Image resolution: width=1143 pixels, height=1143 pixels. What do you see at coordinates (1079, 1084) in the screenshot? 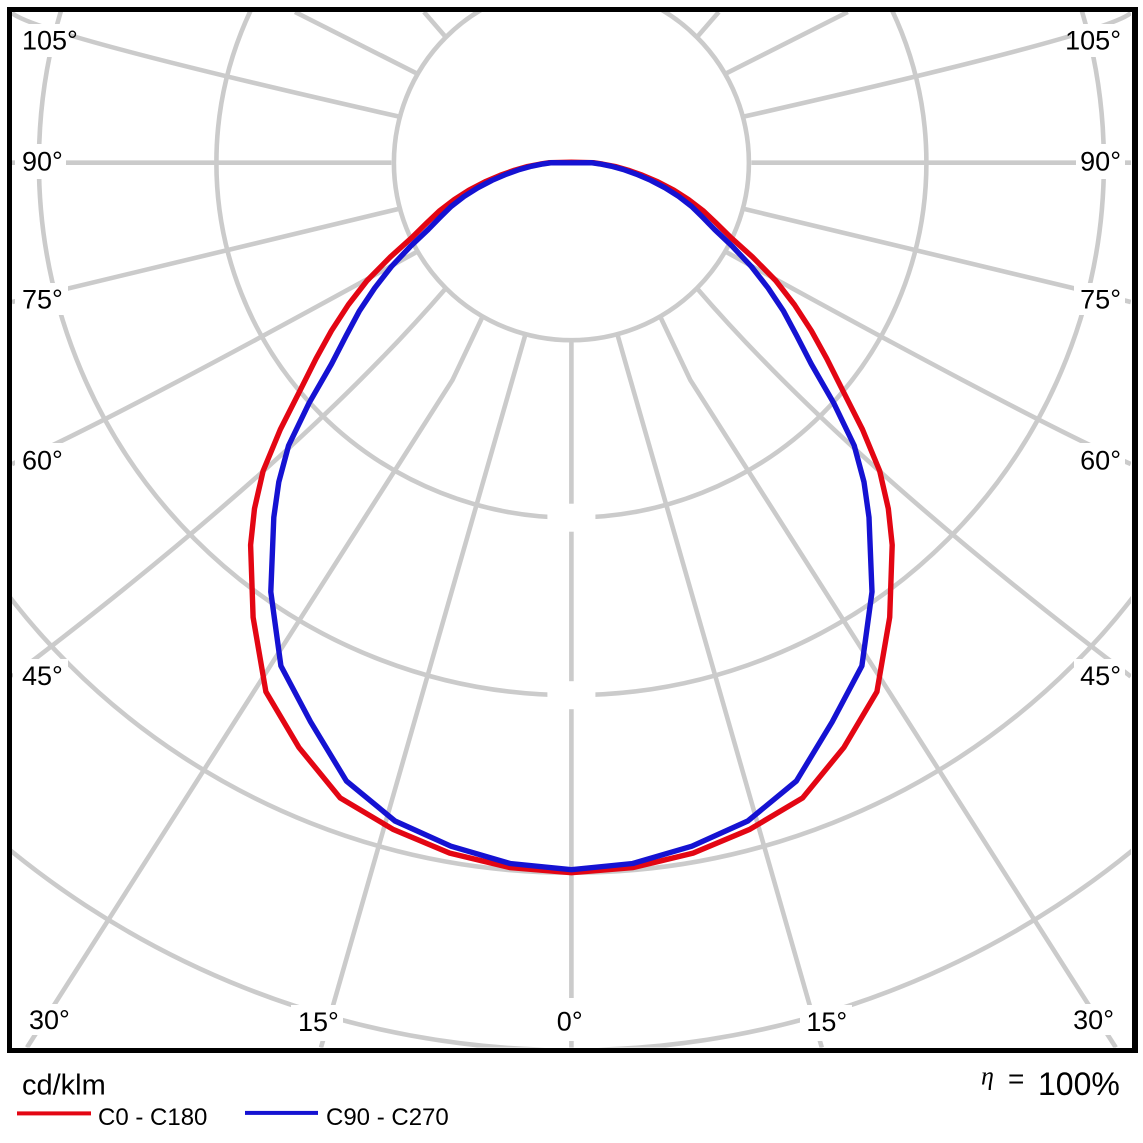
I see `svg-text: 100%` at bounding box center [1079, 1084].